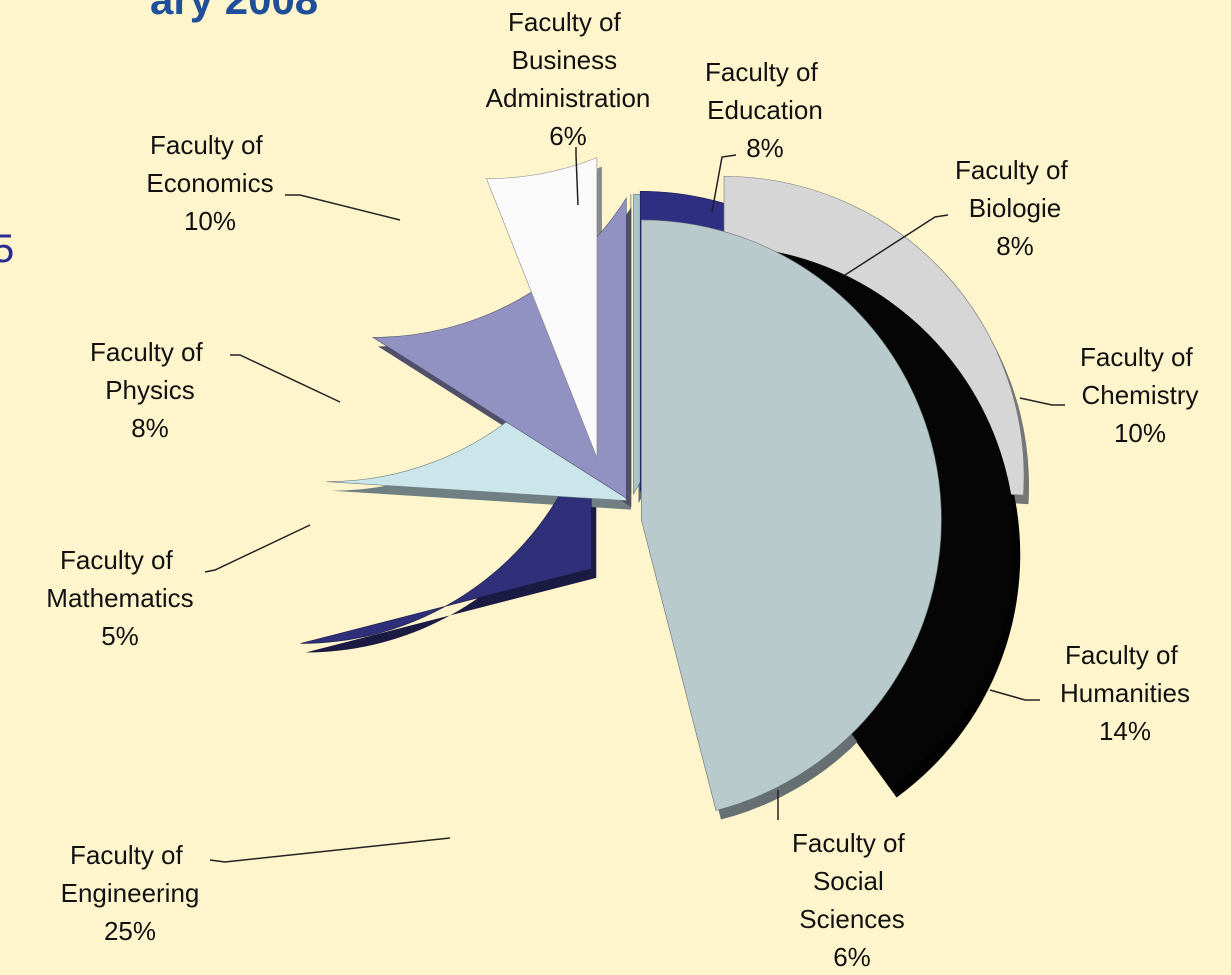 This screenshot has height=975, width=1231. What do you see at coordinates (1015, 189) in the screenshot?
I see `data-label: Faculty of Biologie` at bounding box center [1015, 189].